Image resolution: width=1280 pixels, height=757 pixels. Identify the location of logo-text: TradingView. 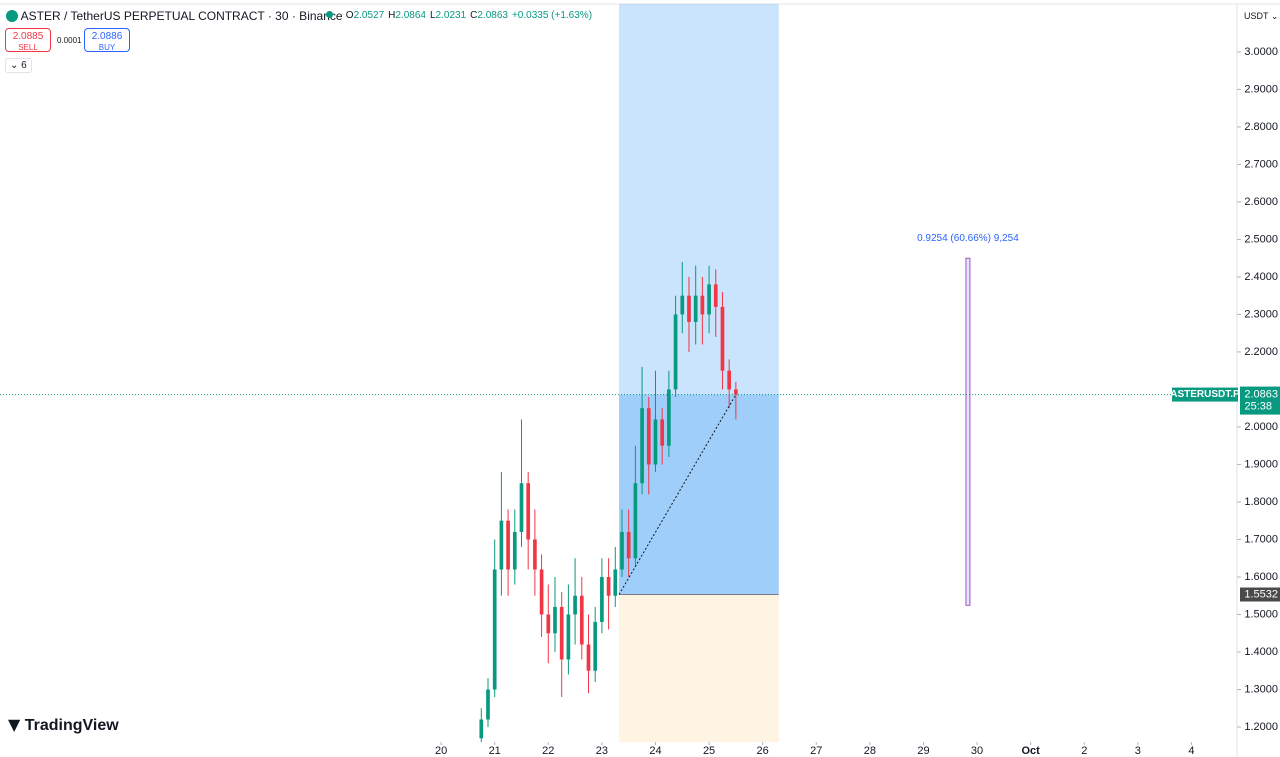
(71, 725).